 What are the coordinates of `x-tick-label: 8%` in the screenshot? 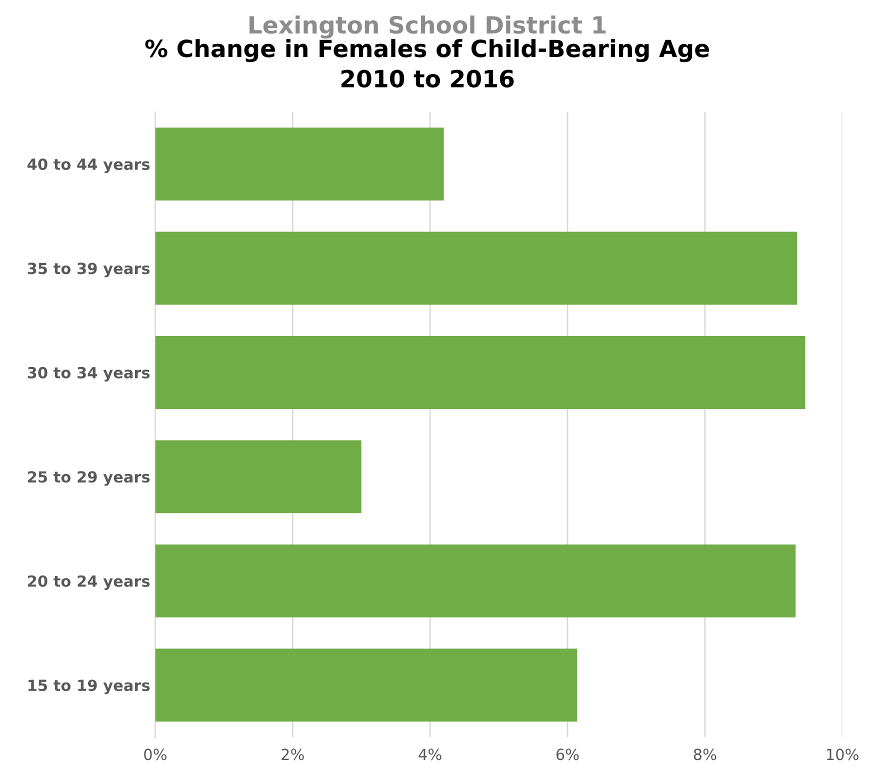 It's located at (705, 754).